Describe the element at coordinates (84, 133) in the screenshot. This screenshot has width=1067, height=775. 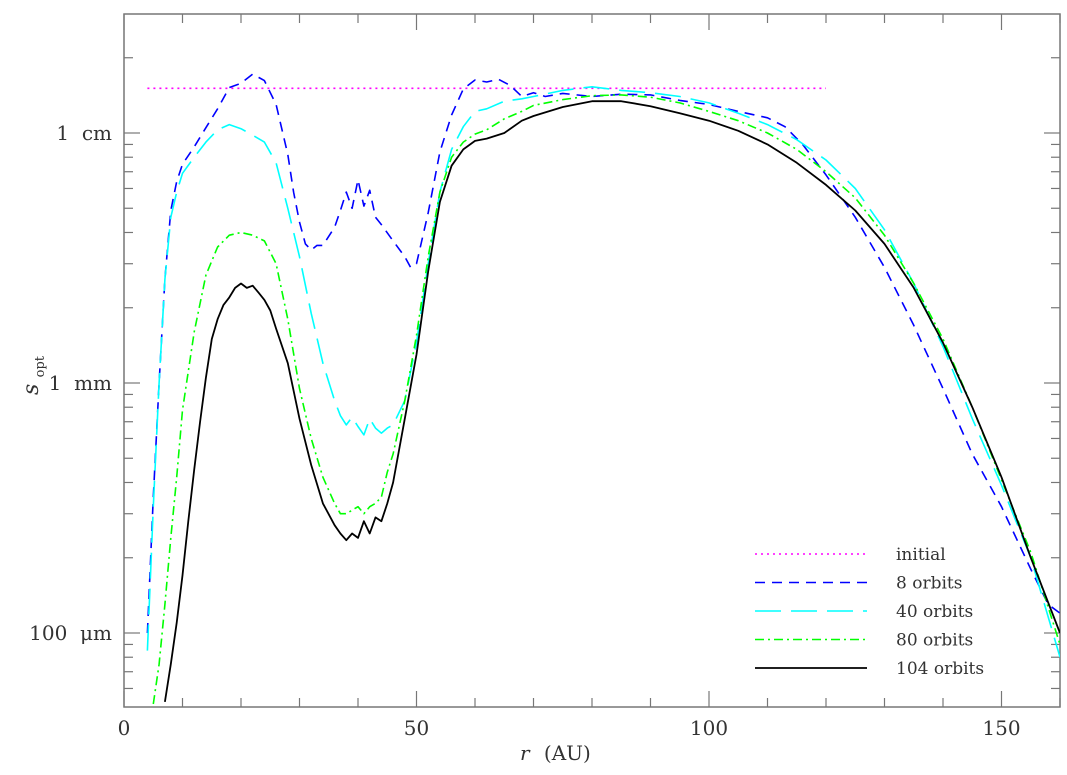
I see `y-tick-label: 1 cm` at that location.